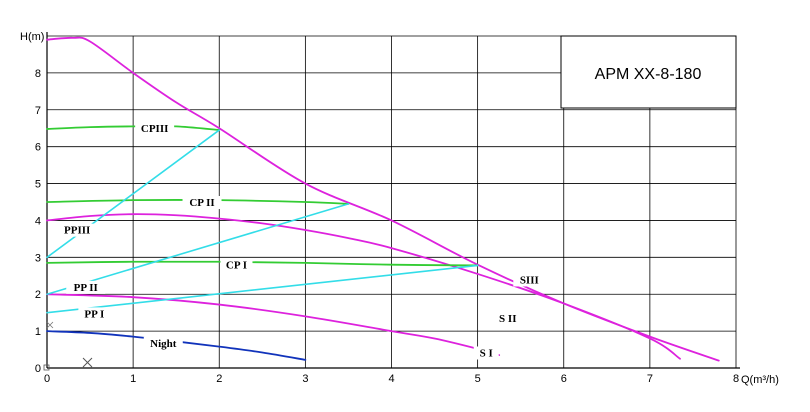 The height and width of the screenshot is (412, 810). Describe the element at coordinates (736, 379) in the screenshot. I see `x-tick-label: 8` at that location.